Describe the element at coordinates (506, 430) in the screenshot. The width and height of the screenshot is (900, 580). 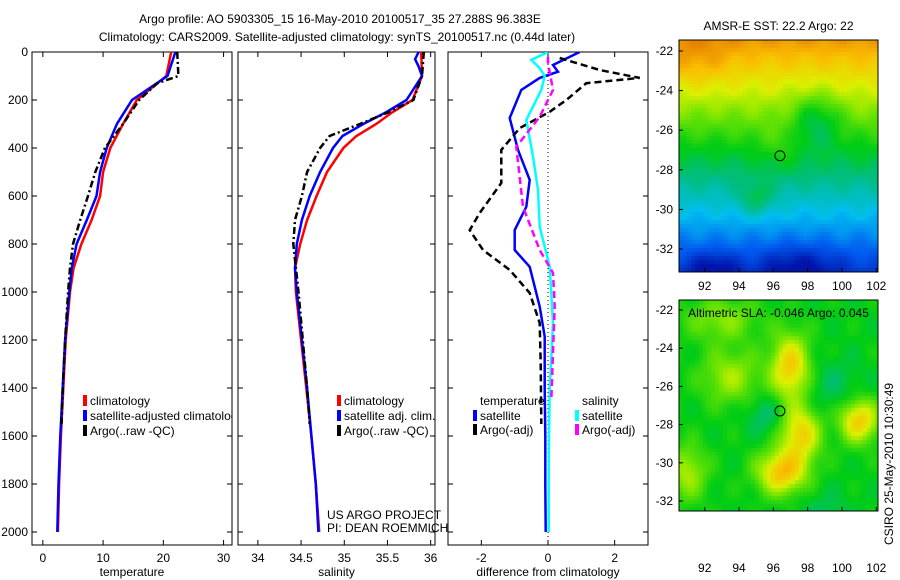
I see `legend-diff-temp-argo-label: Argo(-adj)` at that location.